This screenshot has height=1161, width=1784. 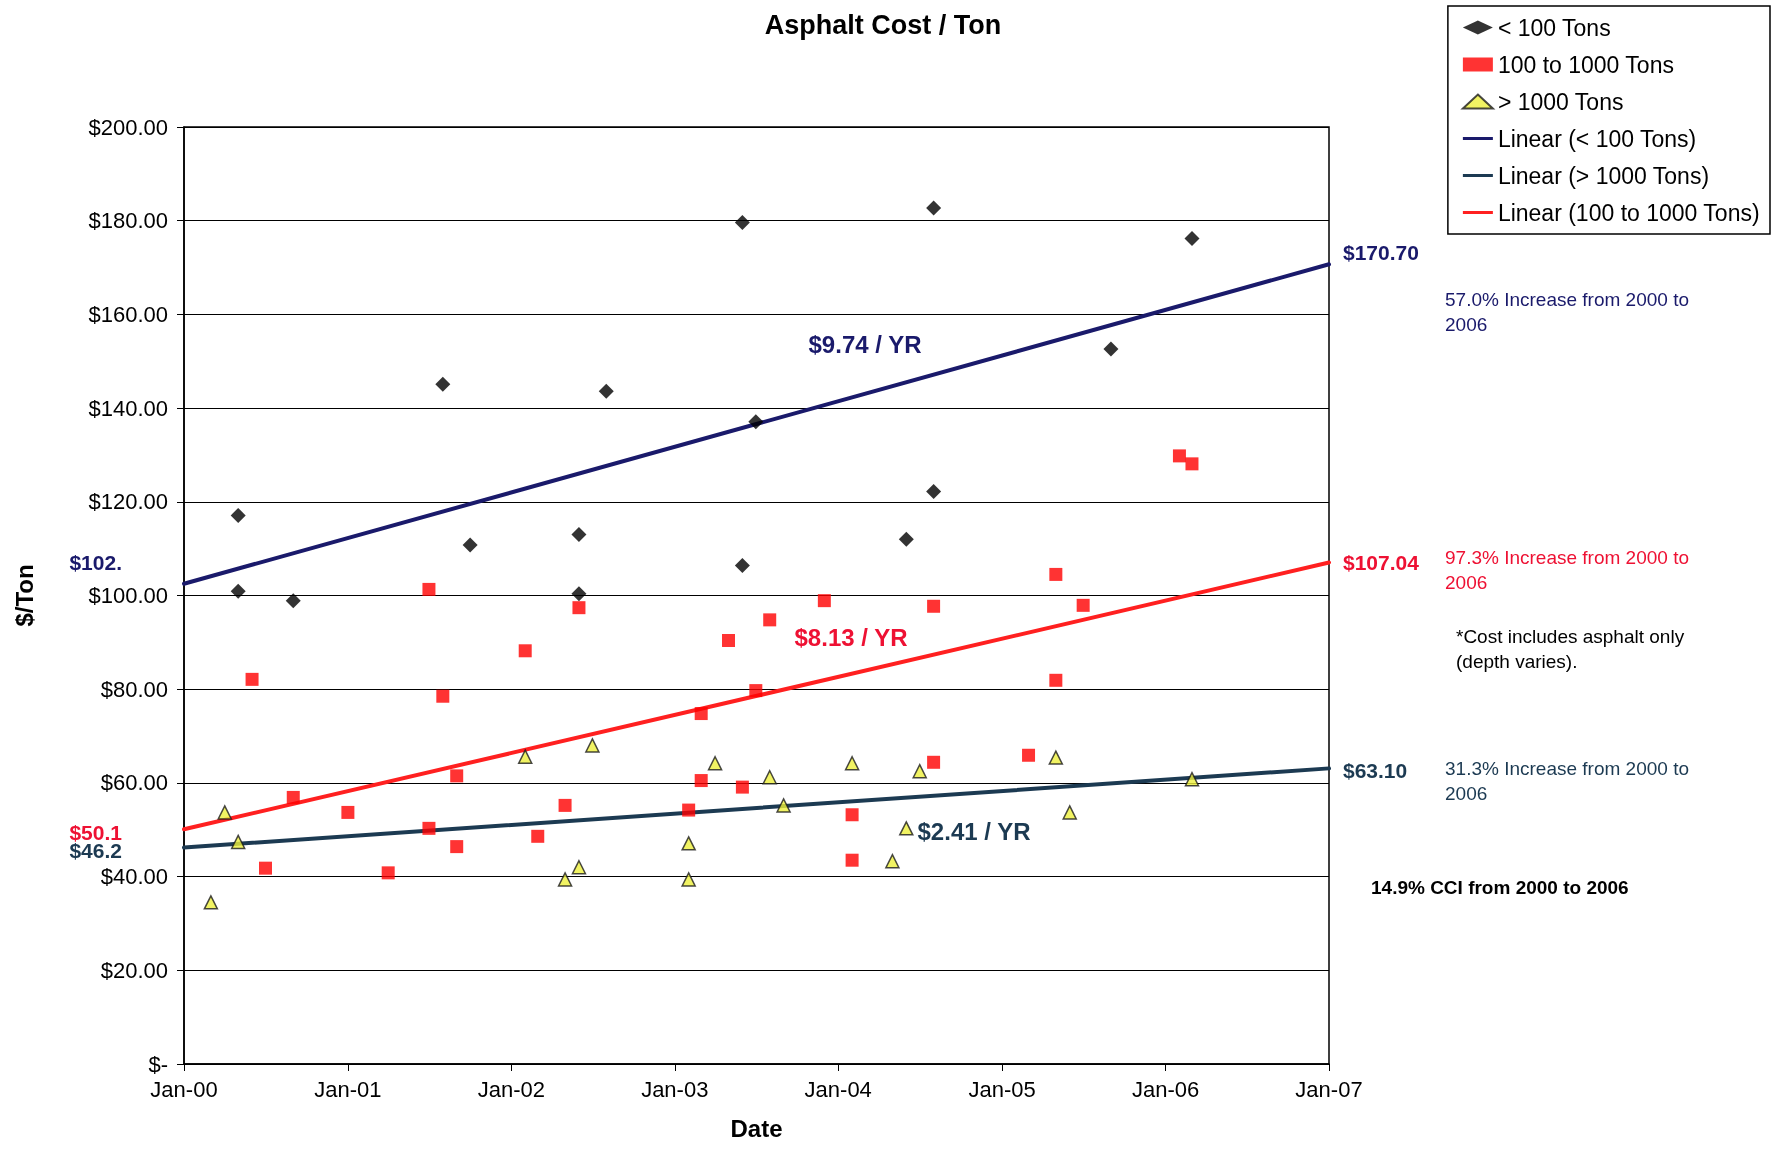 What do you see at coordinates (1603, 175) in the screenshot?
I see `legend-label: Linear (> 1000 Tons)` at bounding box center [1603, 175].